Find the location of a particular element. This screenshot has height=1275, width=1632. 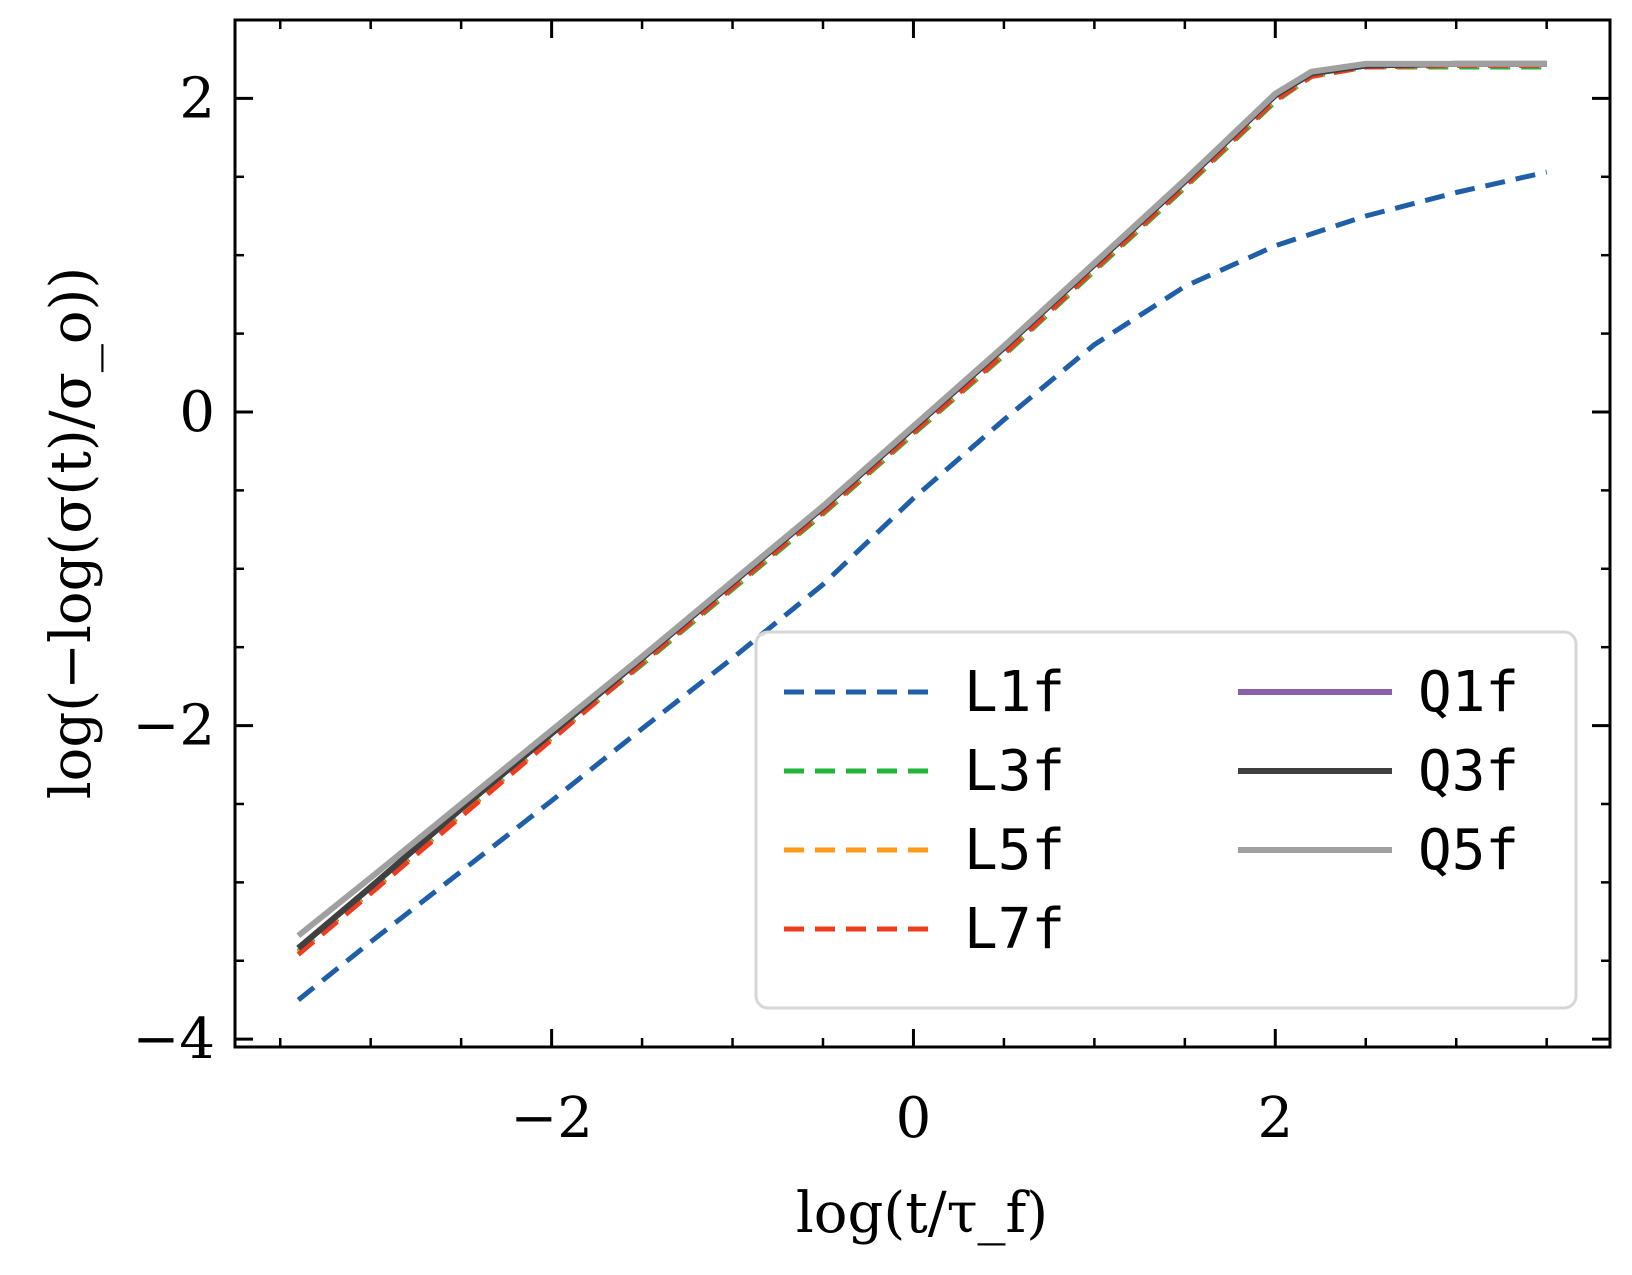

y-tick-label: −4 is located at coordinates (173, 1039).